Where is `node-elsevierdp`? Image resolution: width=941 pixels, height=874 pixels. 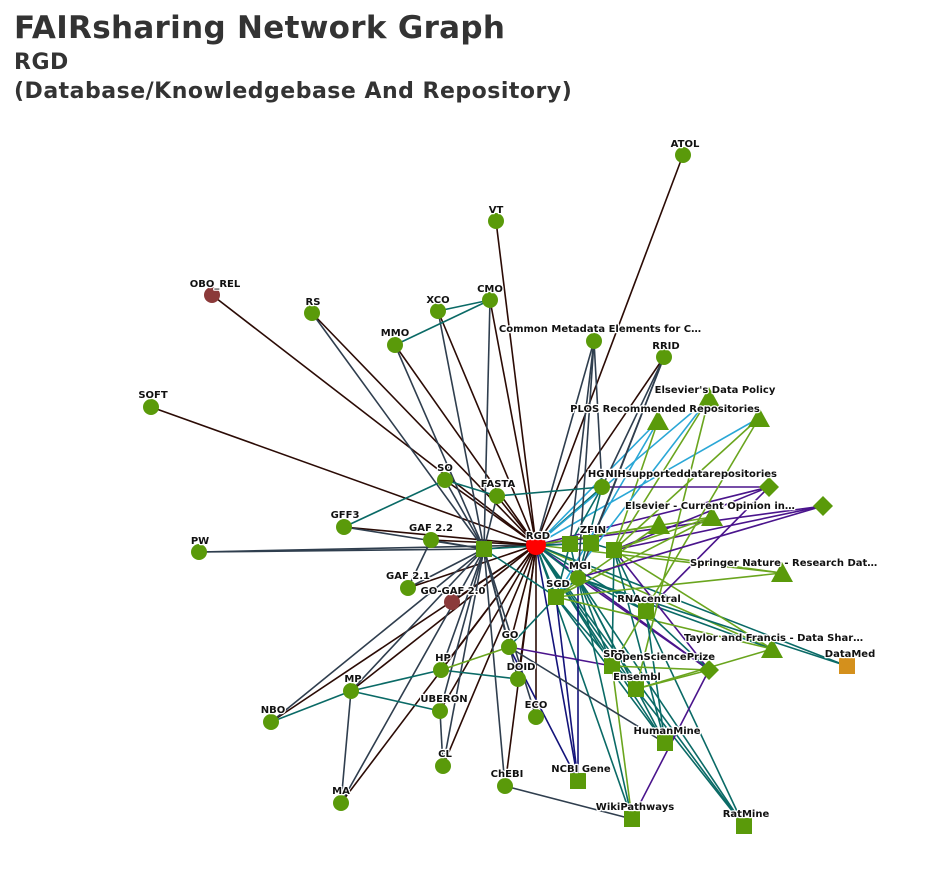 node-elsevierdp is located at coordinates (709, 397).